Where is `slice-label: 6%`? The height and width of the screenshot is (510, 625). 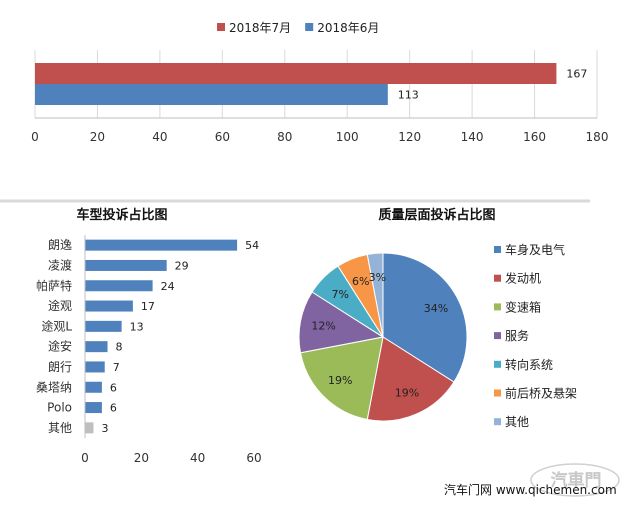
slice-label: 6% is located at coordinates (360, 281).